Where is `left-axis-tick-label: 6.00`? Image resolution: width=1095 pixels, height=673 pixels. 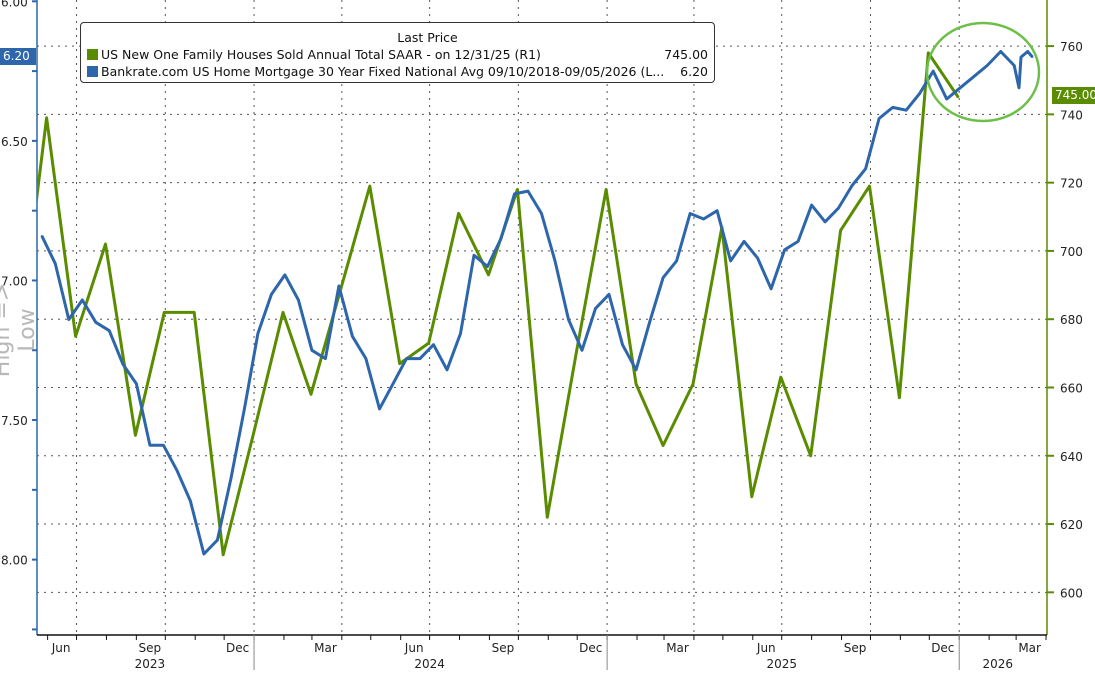
left-axis-tick-label: 6.00 is located at coordinates (14, 4).